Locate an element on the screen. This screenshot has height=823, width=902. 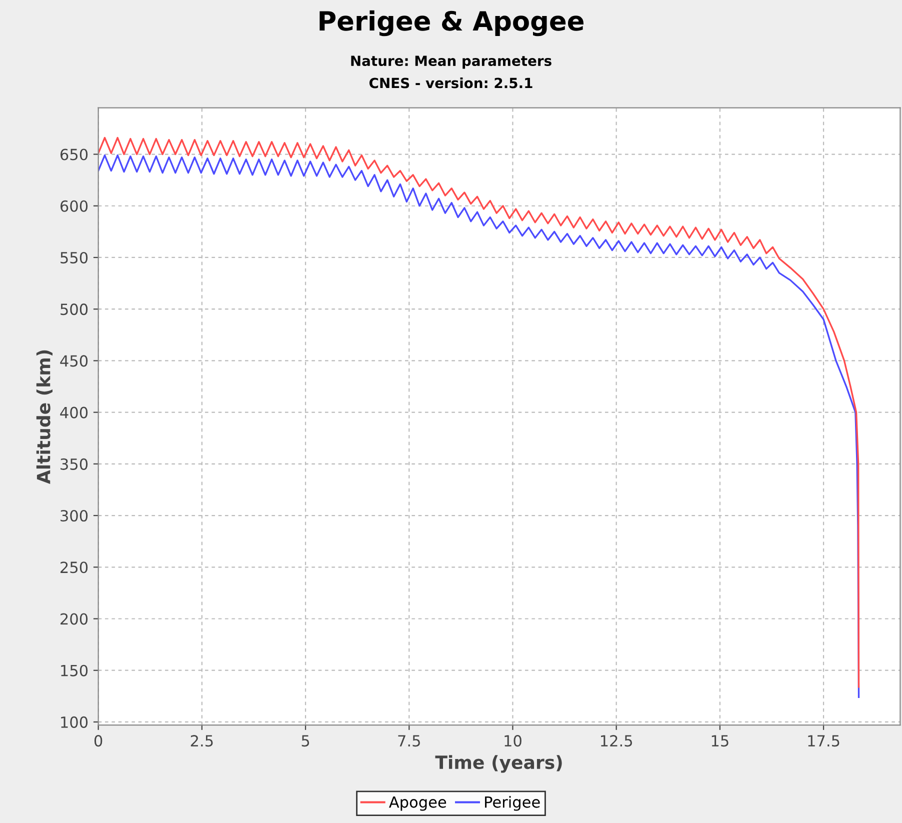
y-tick-label: 200 is located at coordinates (74, 619).